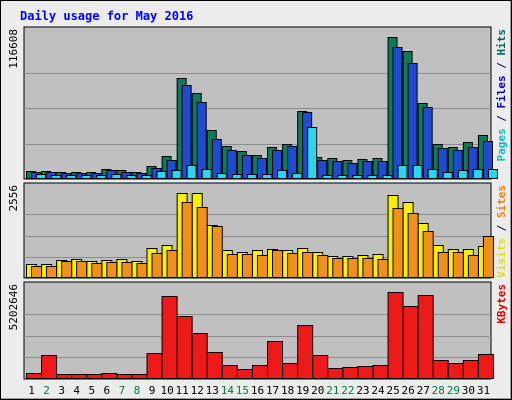  I want to click on x-tick-day-9: 9, so click(152, 390).